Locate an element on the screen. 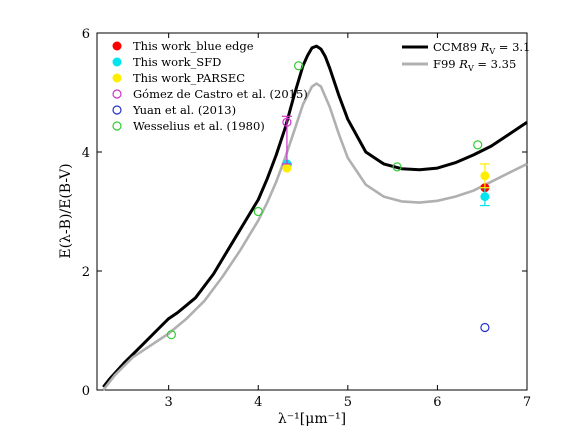 The image size is (582, 438). x-tick-label: 6 is located at coordinates (437, 402).